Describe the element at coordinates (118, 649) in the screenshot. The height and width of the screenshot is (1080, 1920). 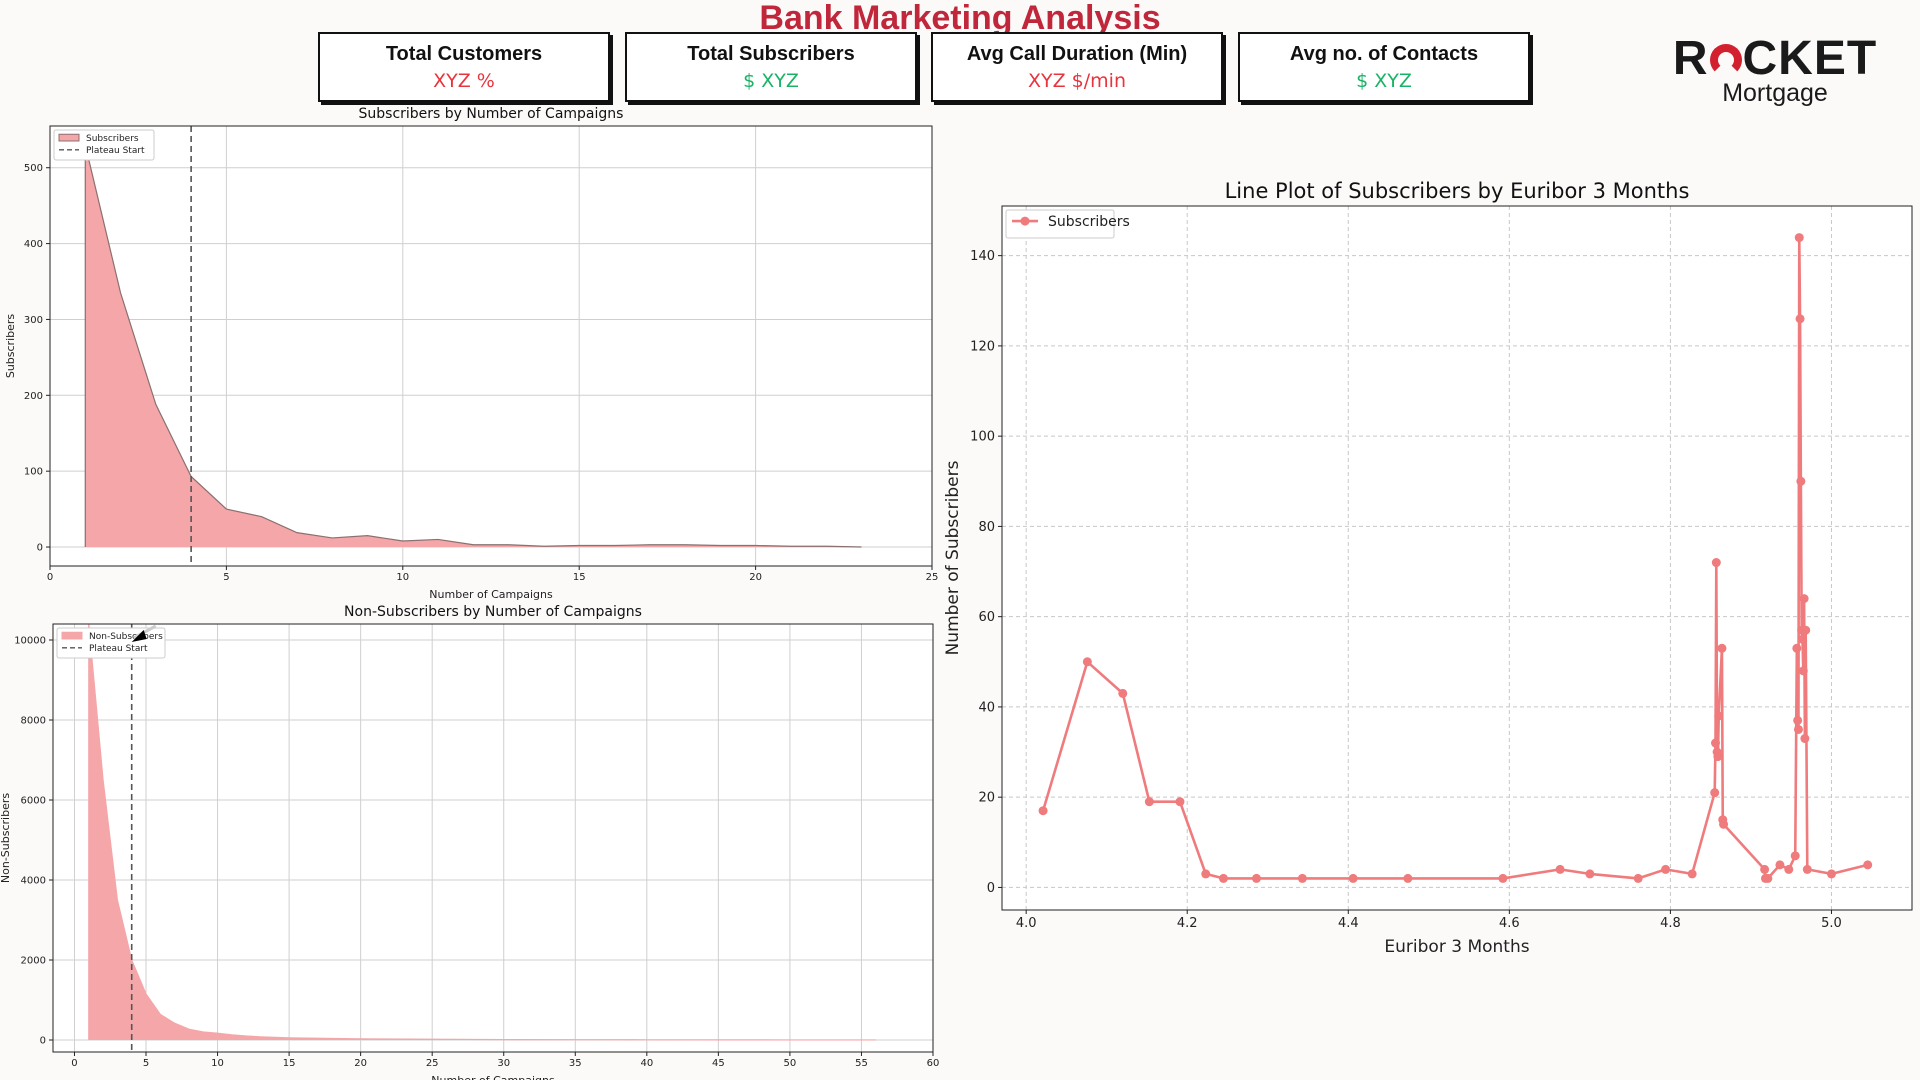
I see `legend-label-plateau: Plateau Start` at that location.